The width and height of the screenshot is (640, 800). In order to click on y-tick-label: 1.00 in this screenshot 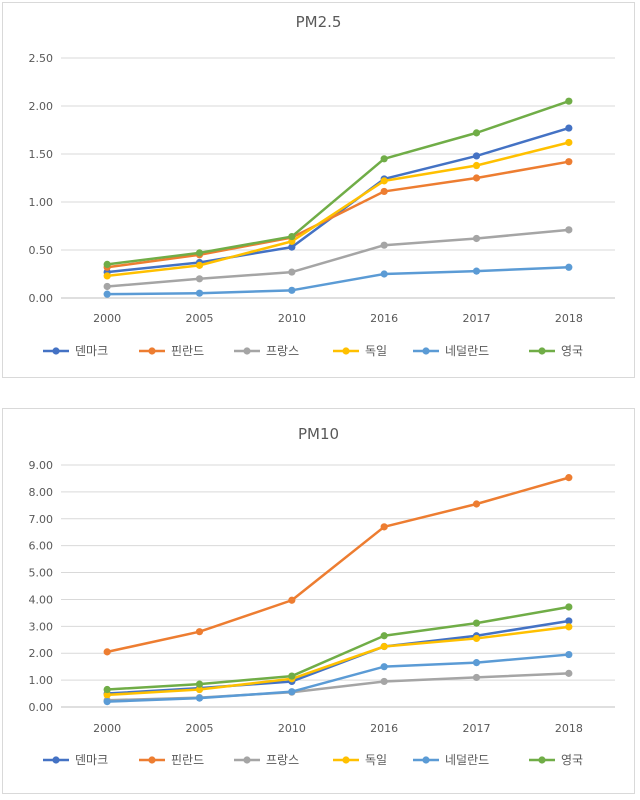, I will do `click(41, 202)`.